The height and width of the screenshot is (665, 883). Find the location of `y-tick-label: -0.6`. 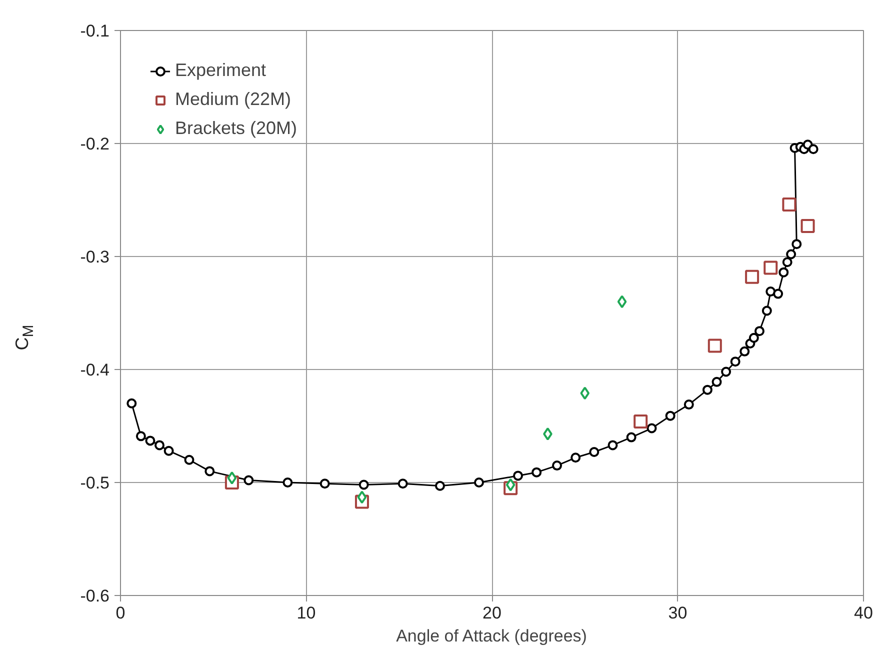

y-tick-label: -0.6 is located at coordinates (95, 596).